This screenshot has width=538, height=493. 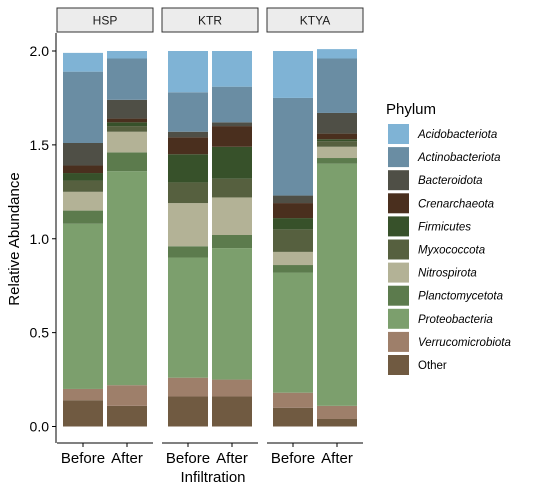 I want to click on legend-item-firmicutes: Firmicutes, so click(x=429, y=226).